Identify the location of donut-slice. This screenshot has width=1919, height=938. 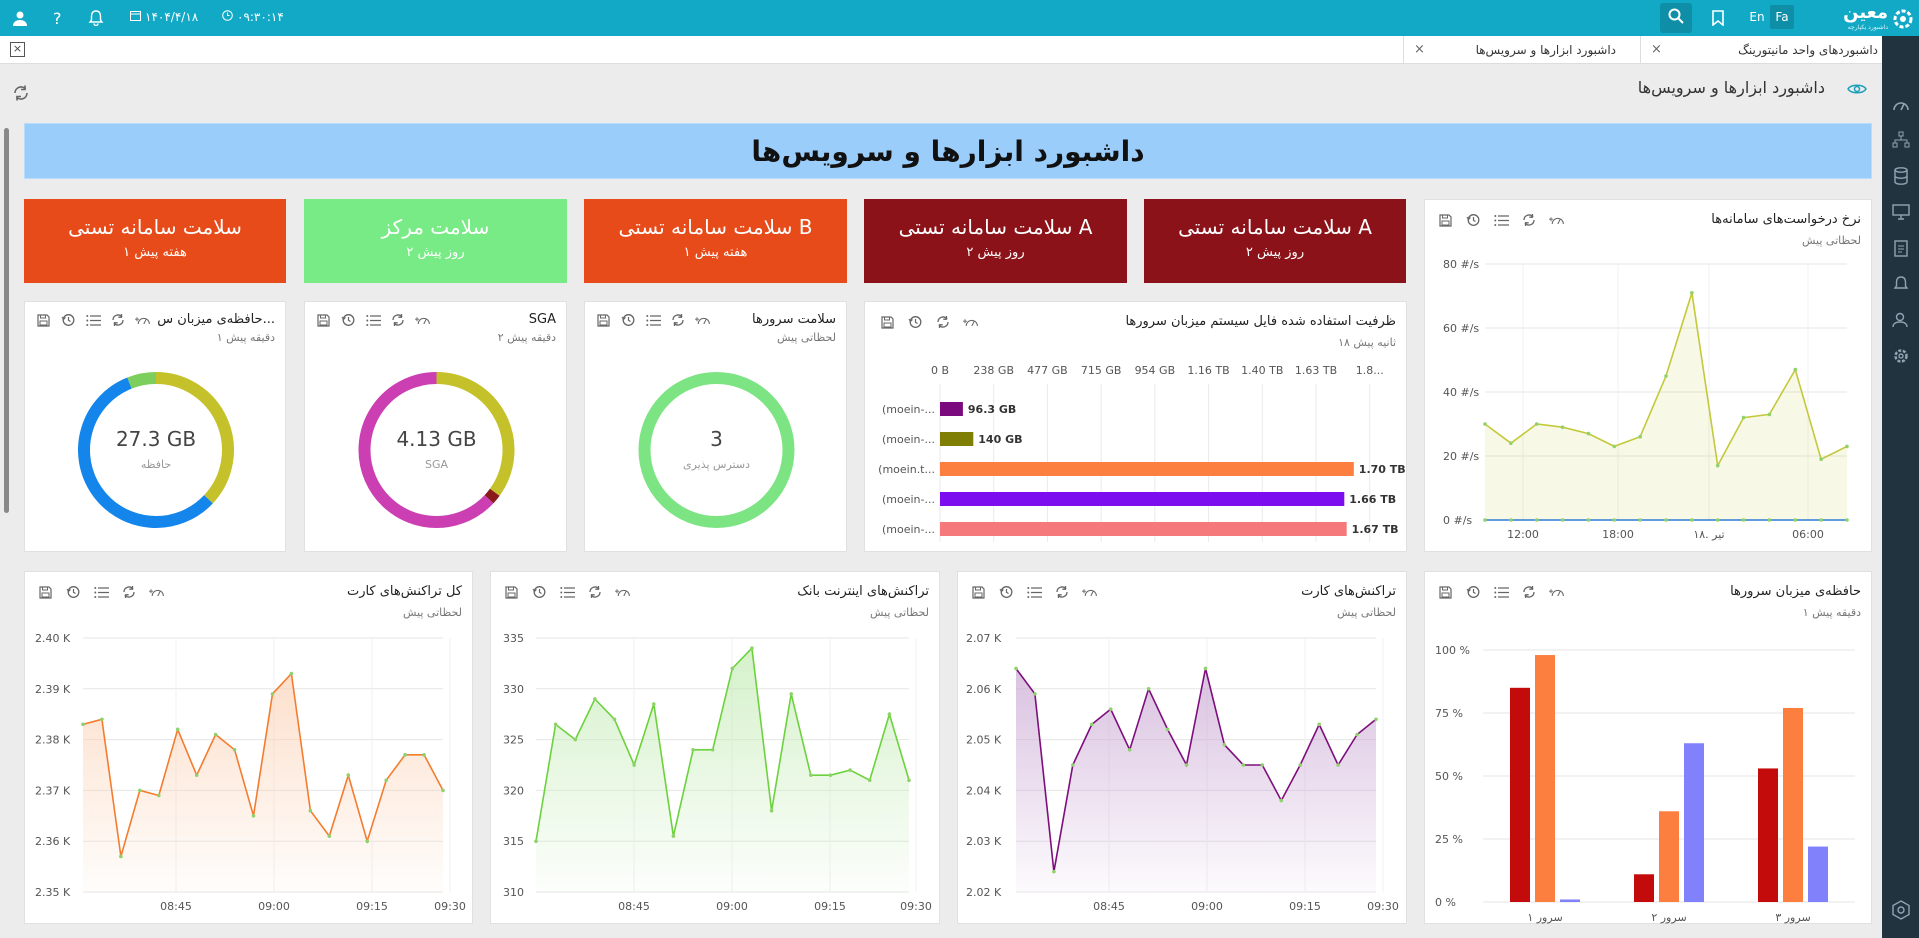
(145, 452).